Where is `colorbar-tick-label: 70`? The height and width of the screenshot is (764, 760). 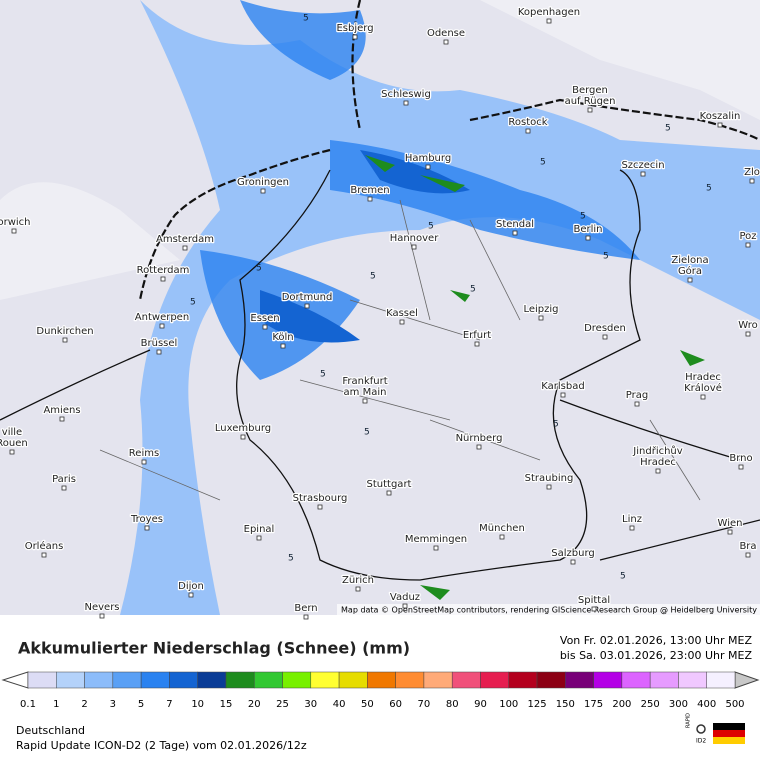 colorbar-tick-label: 70 is located at coordinates (424, 704).